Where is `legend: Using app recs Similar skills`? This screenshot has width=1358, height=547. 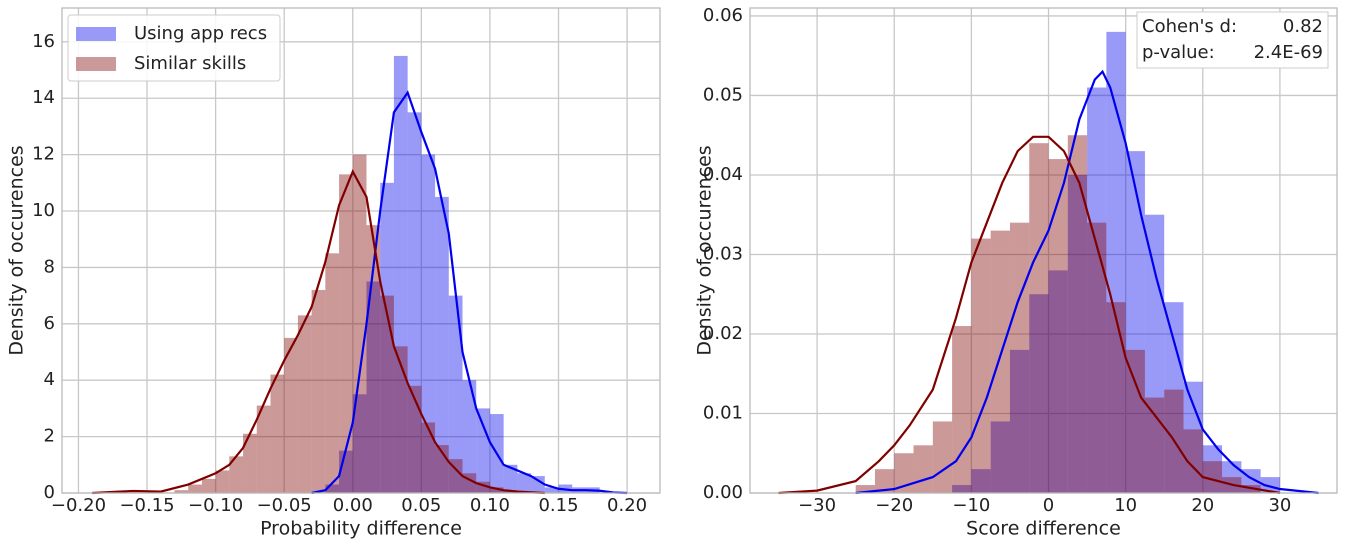
legend: Using app recs Similar skills is located at coordinates (174, 48).